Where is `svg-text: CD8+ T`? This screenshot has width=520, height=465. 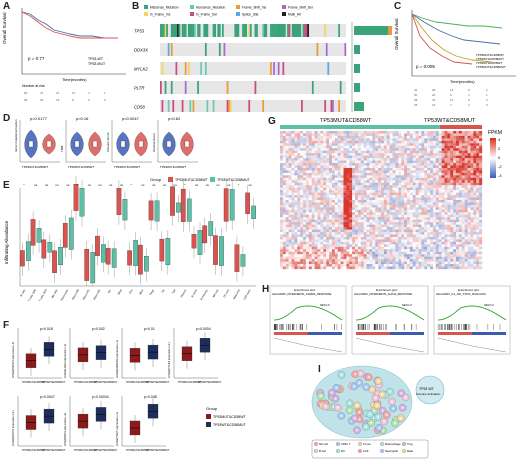
svg-text: CD8+ T is located at coordinates (346, 444).